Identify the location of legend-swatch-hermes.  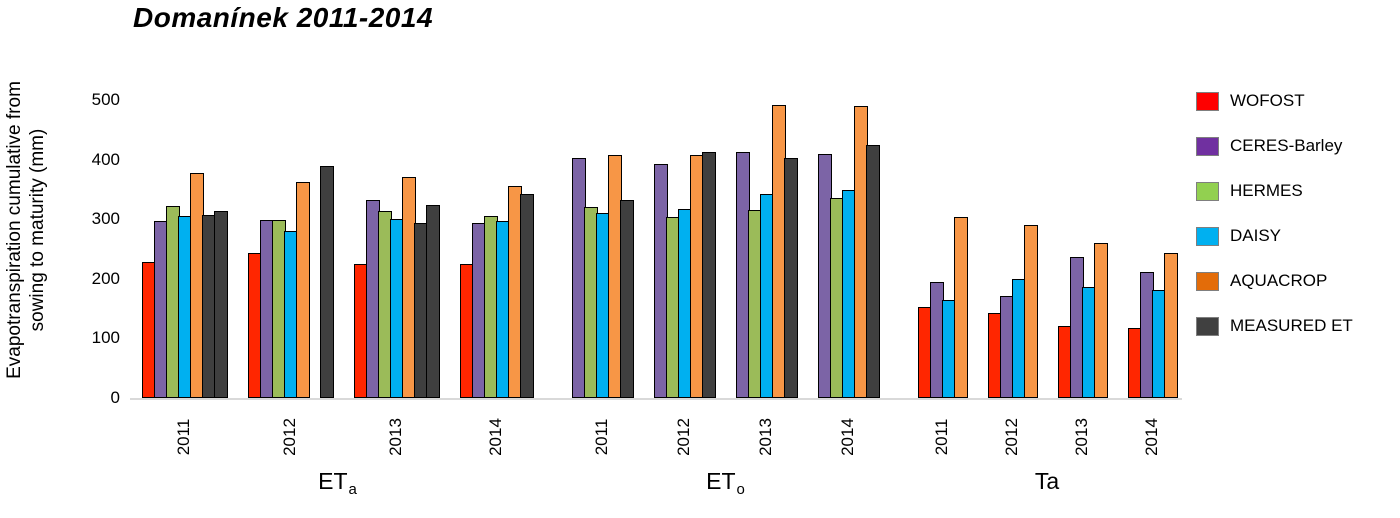
(1207, 191).